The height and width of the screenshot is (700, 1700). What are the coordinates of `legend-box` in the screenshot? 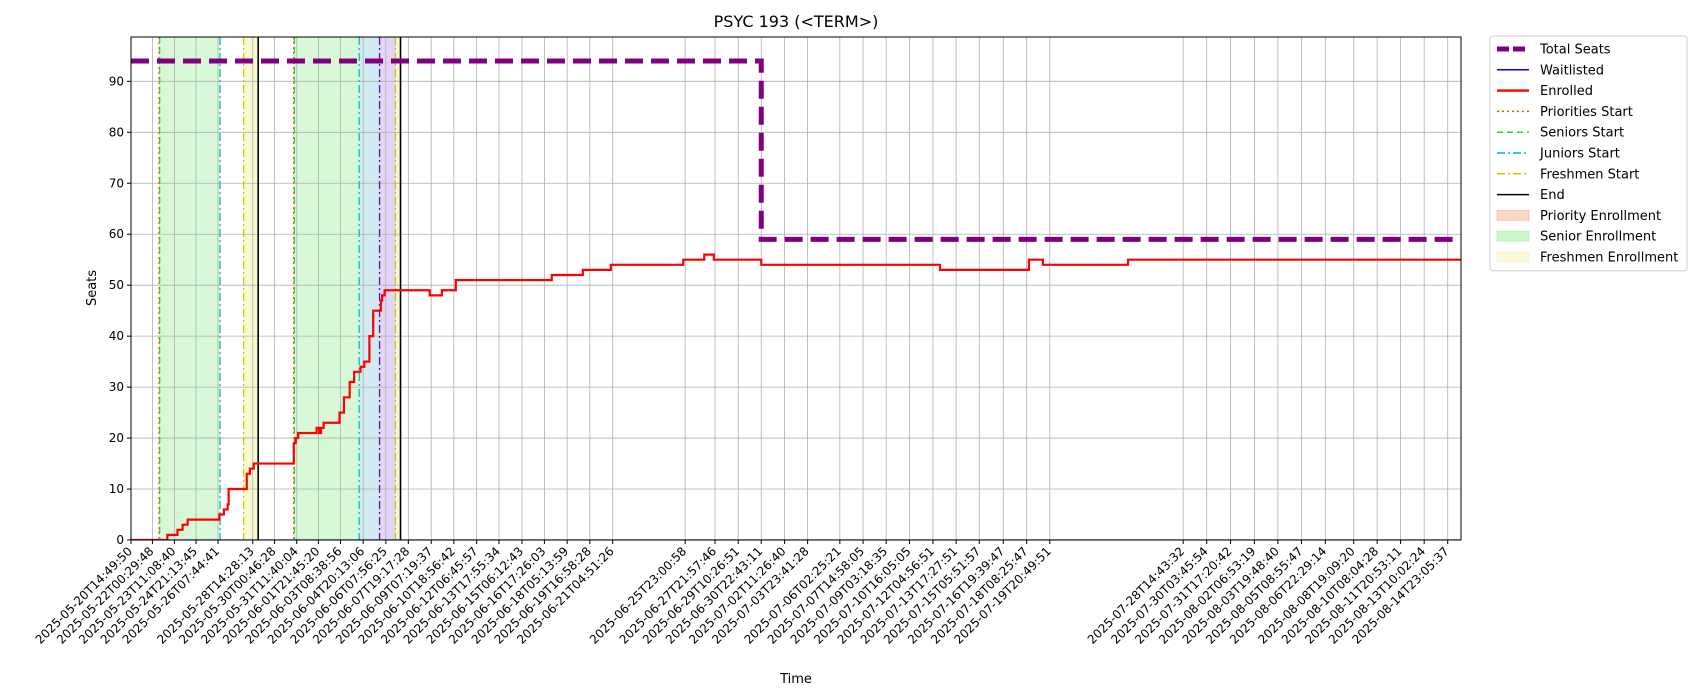 It's located at (1588, 153).